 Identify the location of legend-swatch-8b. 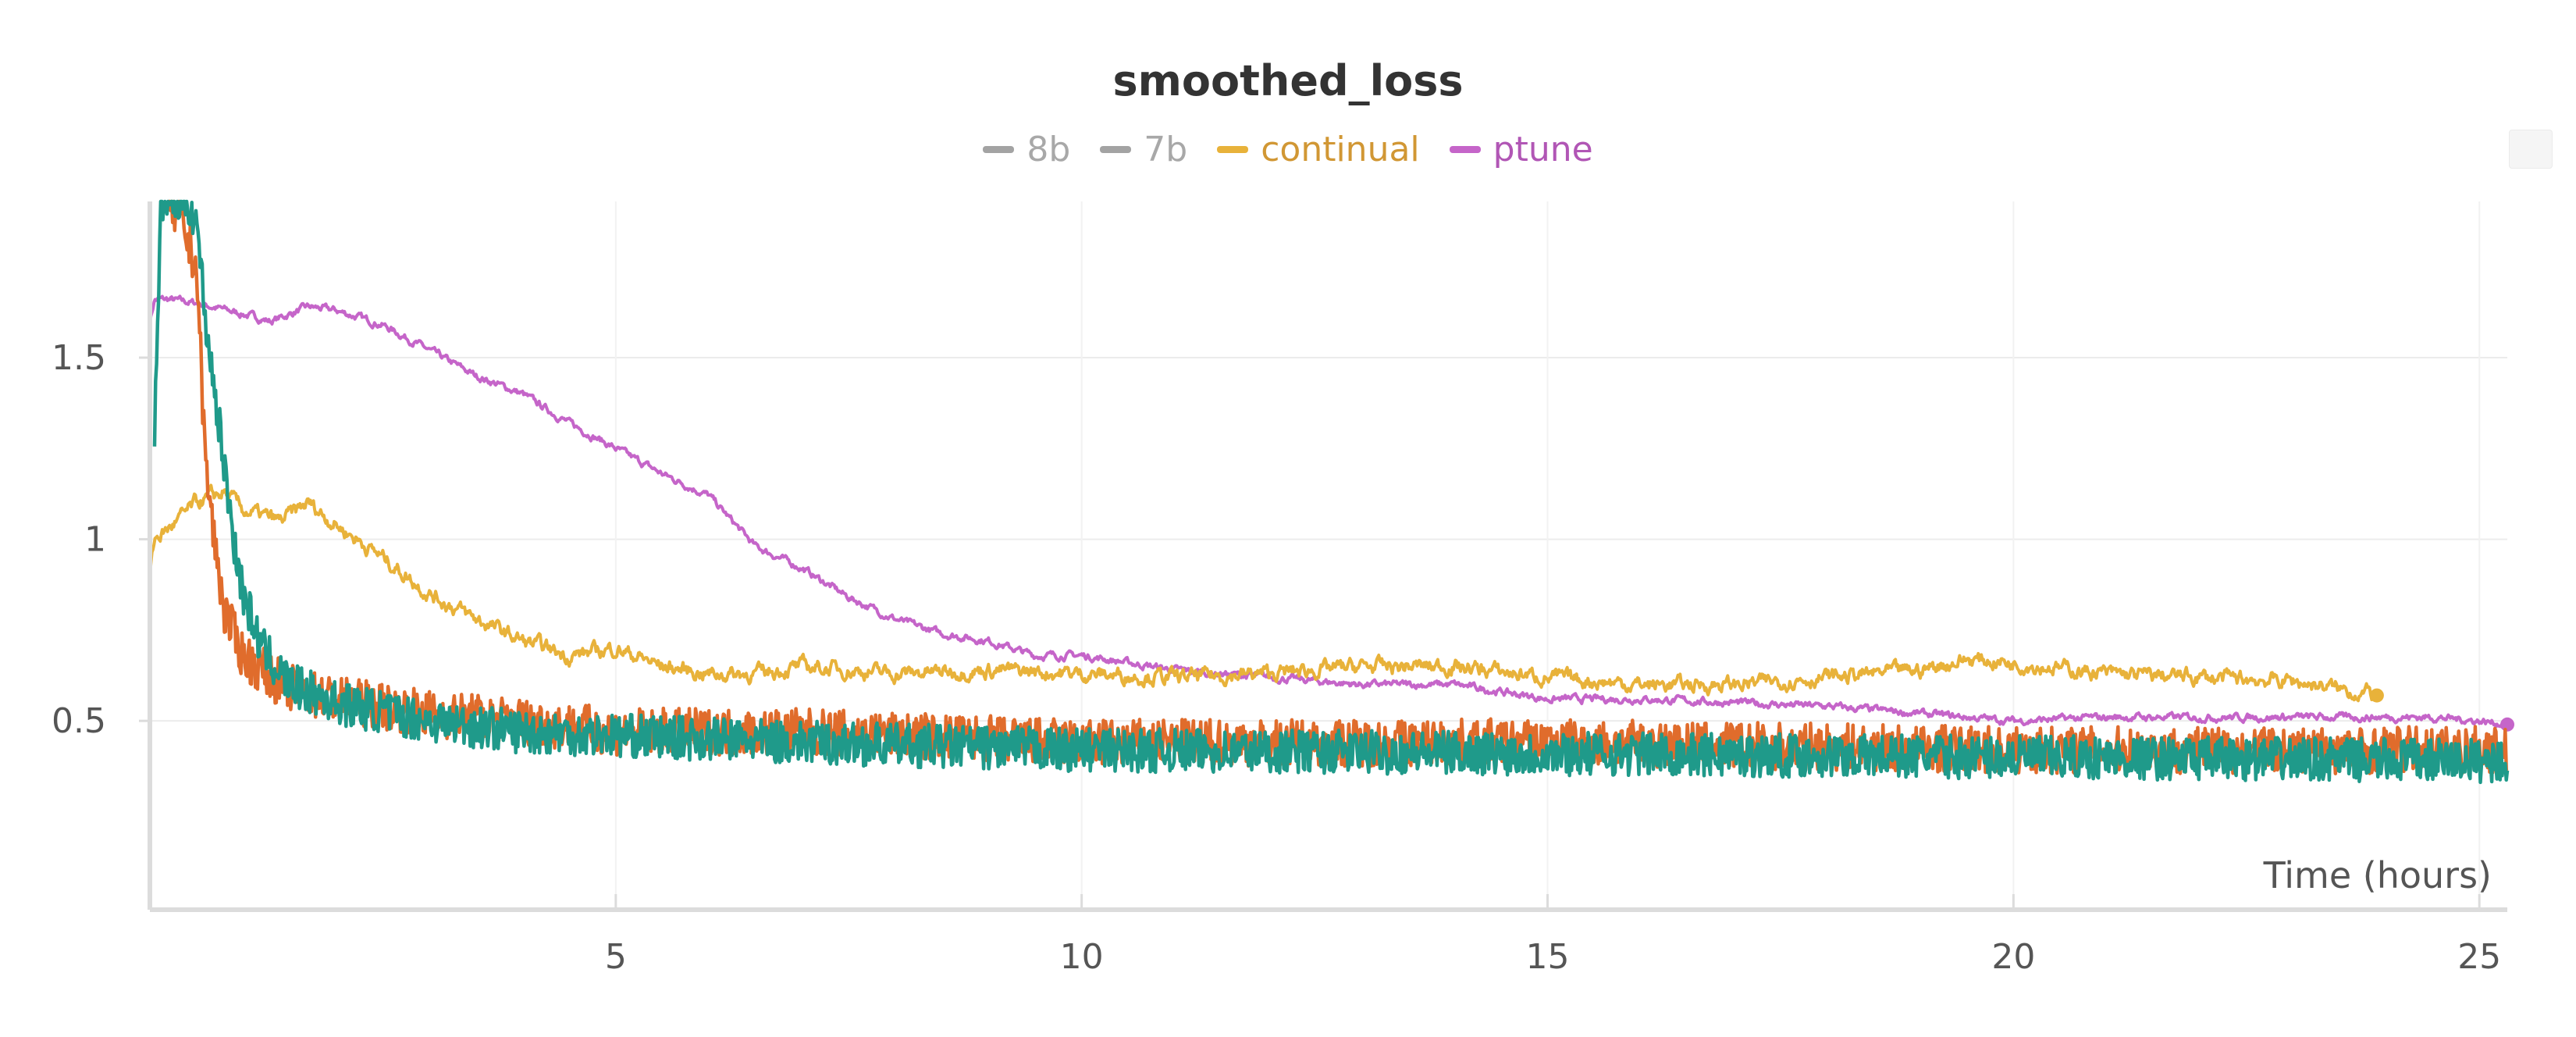
(999, 149).